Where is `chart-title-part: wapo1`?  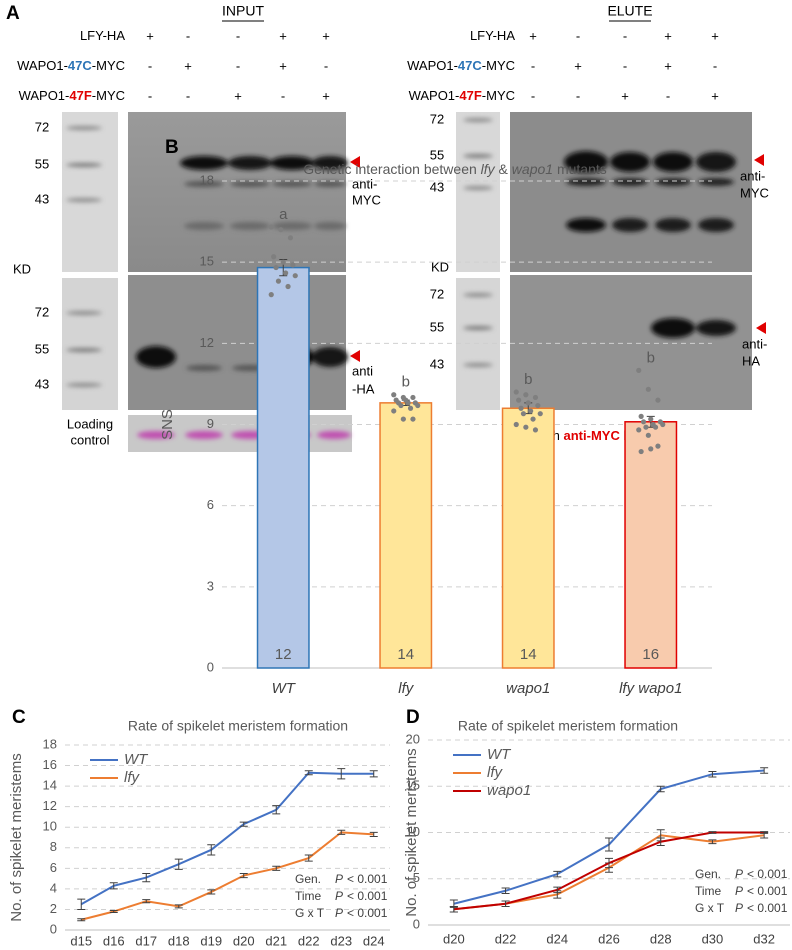 chart-title-part: wapo1 is located at coordinates (532, 169).